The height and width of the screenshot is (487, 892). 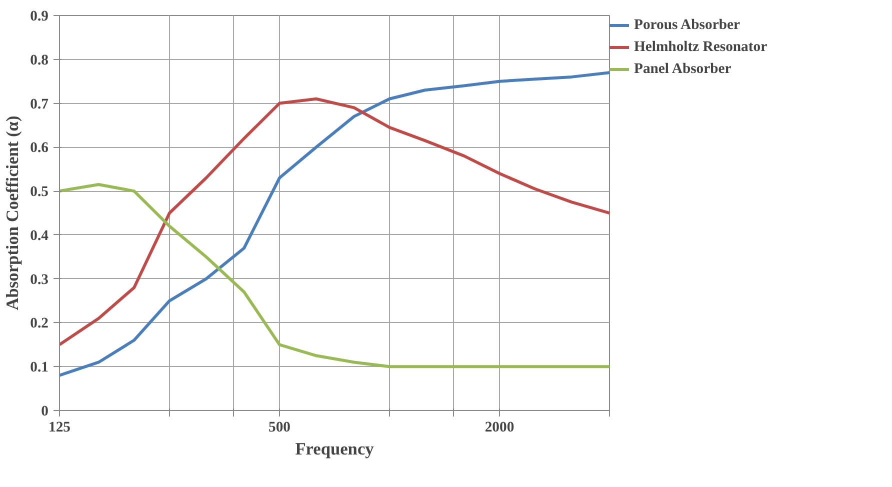 I want to click on legend-label: Helmholtz Resonator, so click(x=701, y=47).